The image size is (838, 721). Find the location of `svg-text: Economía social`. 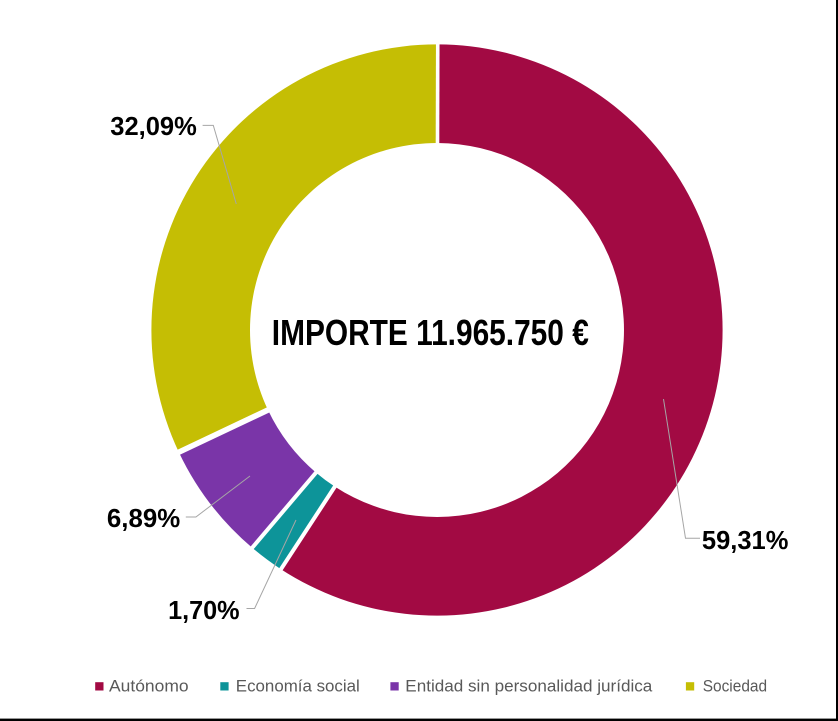

svg-text: Economía social is located at coordinates (298, 685).